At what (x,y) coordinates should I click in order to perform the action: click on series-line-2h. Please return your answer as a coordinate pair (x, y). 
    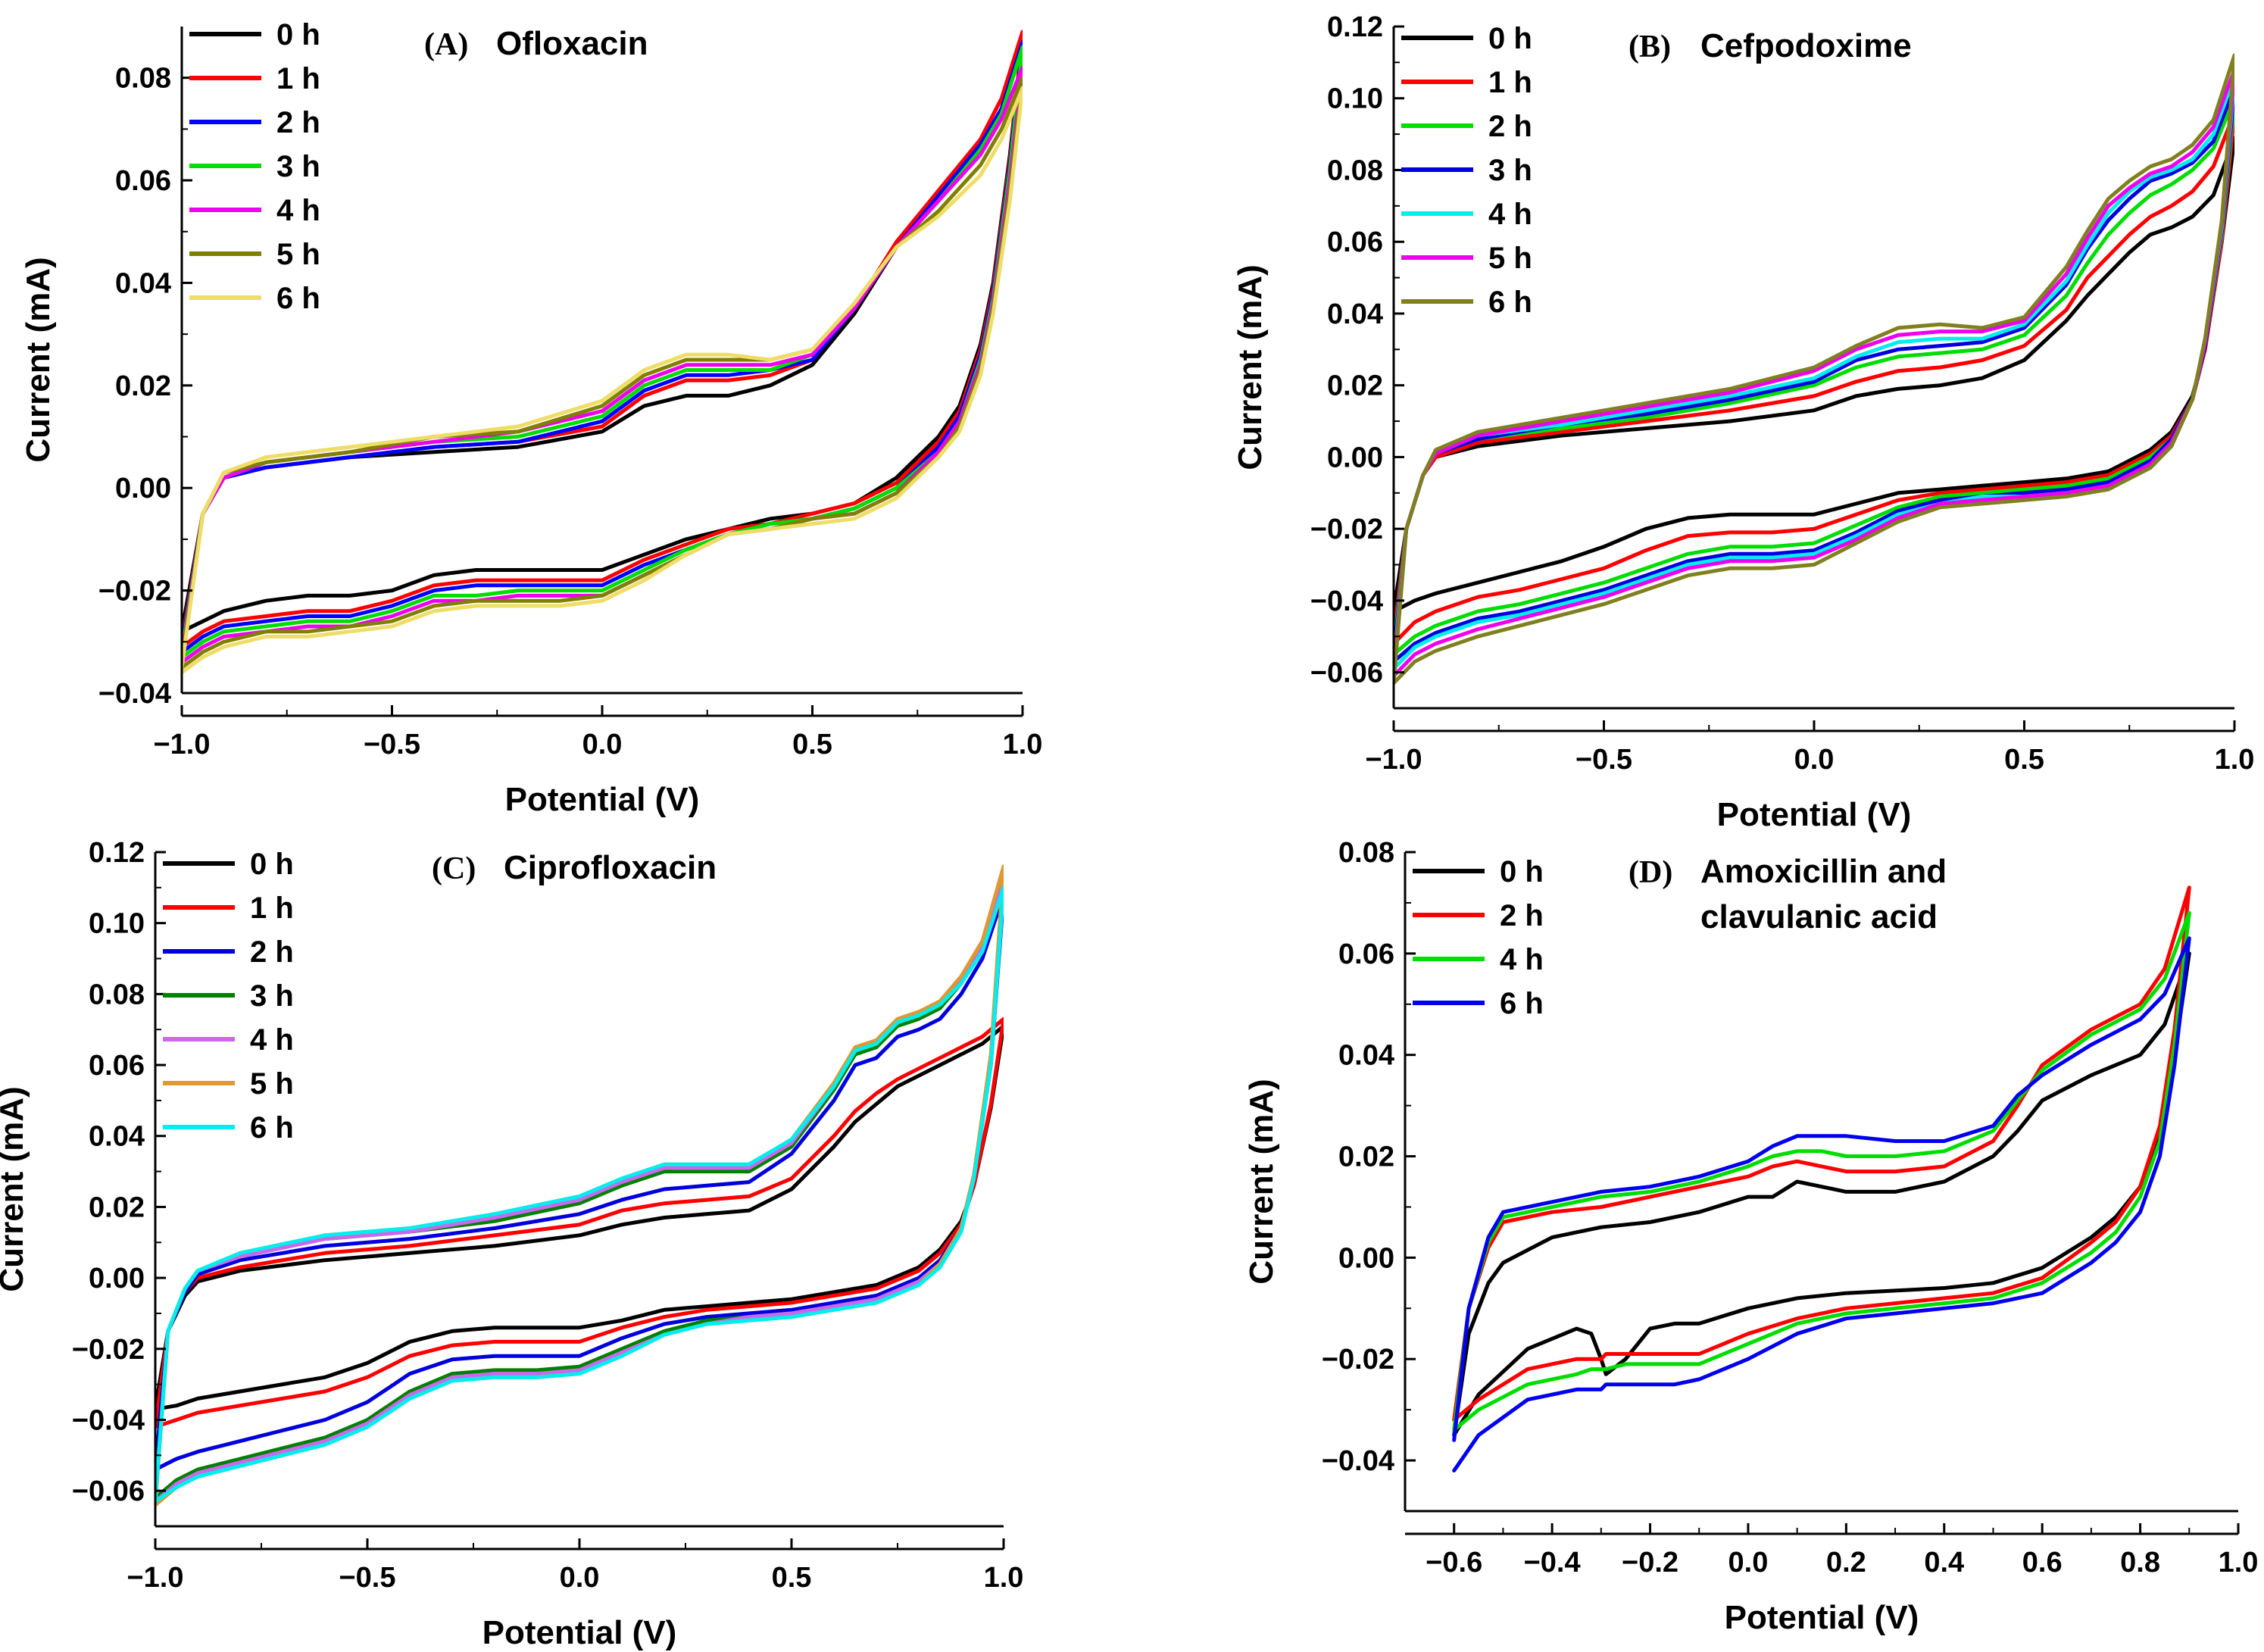
    Looking at the image, I should click on (1821, 1153).